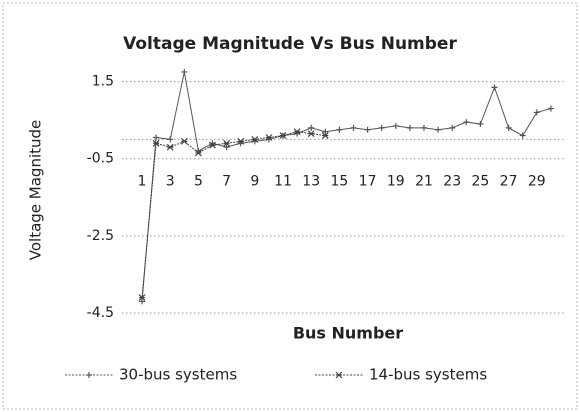 The image size is (580, 412). Describe the element at coordinates (311, 181) in the screenshot. I see `x-tick-label: 13` at that location.